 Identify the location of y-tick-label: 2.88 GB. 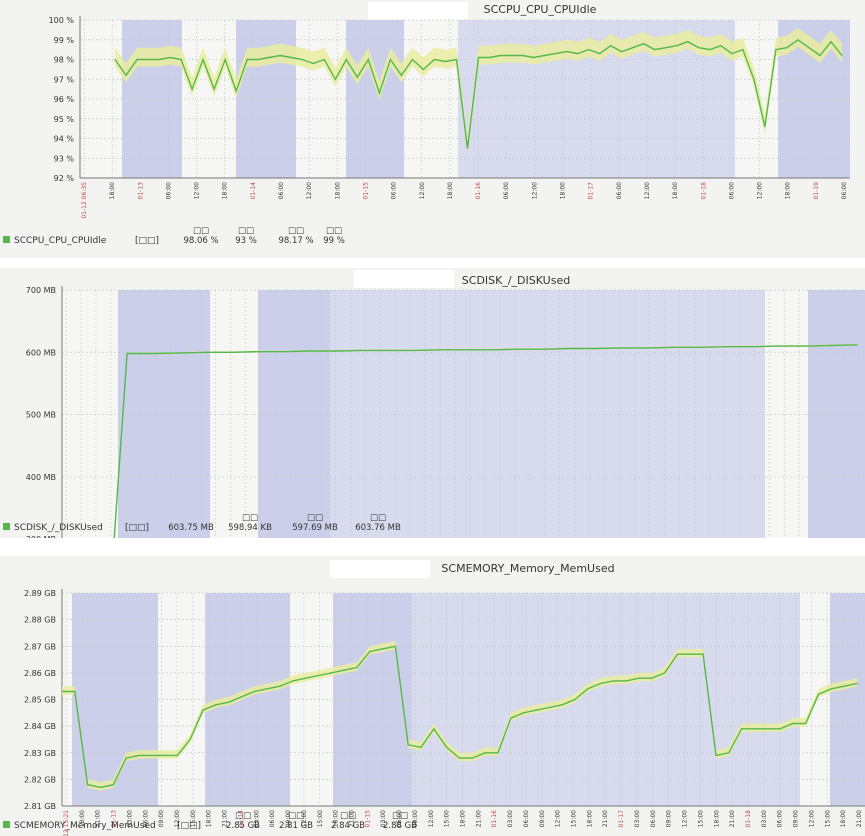
(40, 620).